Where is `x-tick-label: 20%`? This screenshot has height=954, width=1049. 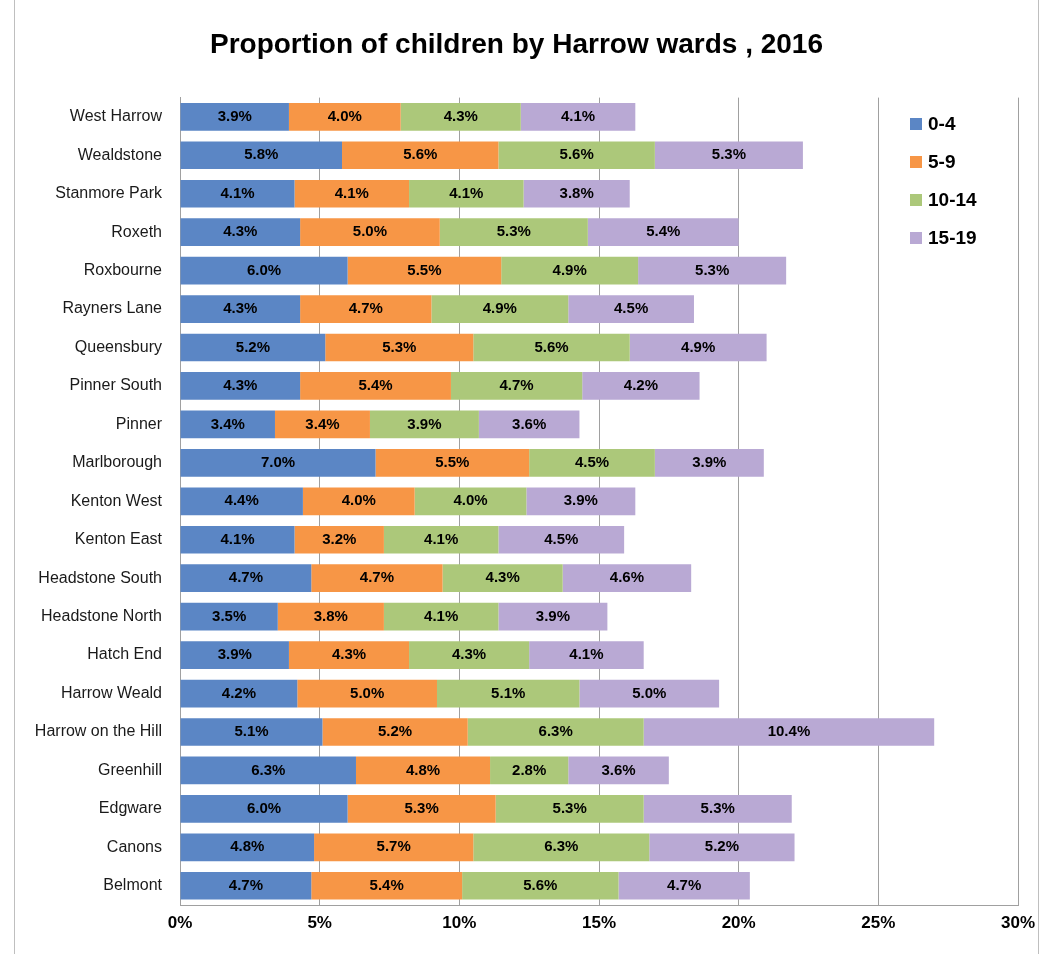
x-tick-label: 20% is located at coordinates (738, 922).